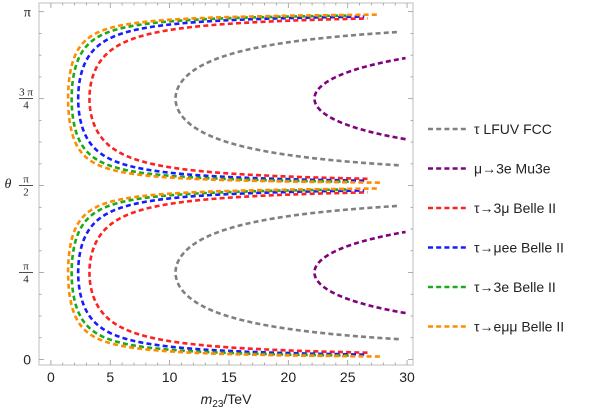  I want to click on legend-label-e-belle-ii: τ→eμμ Belle II, so click(519, 327).